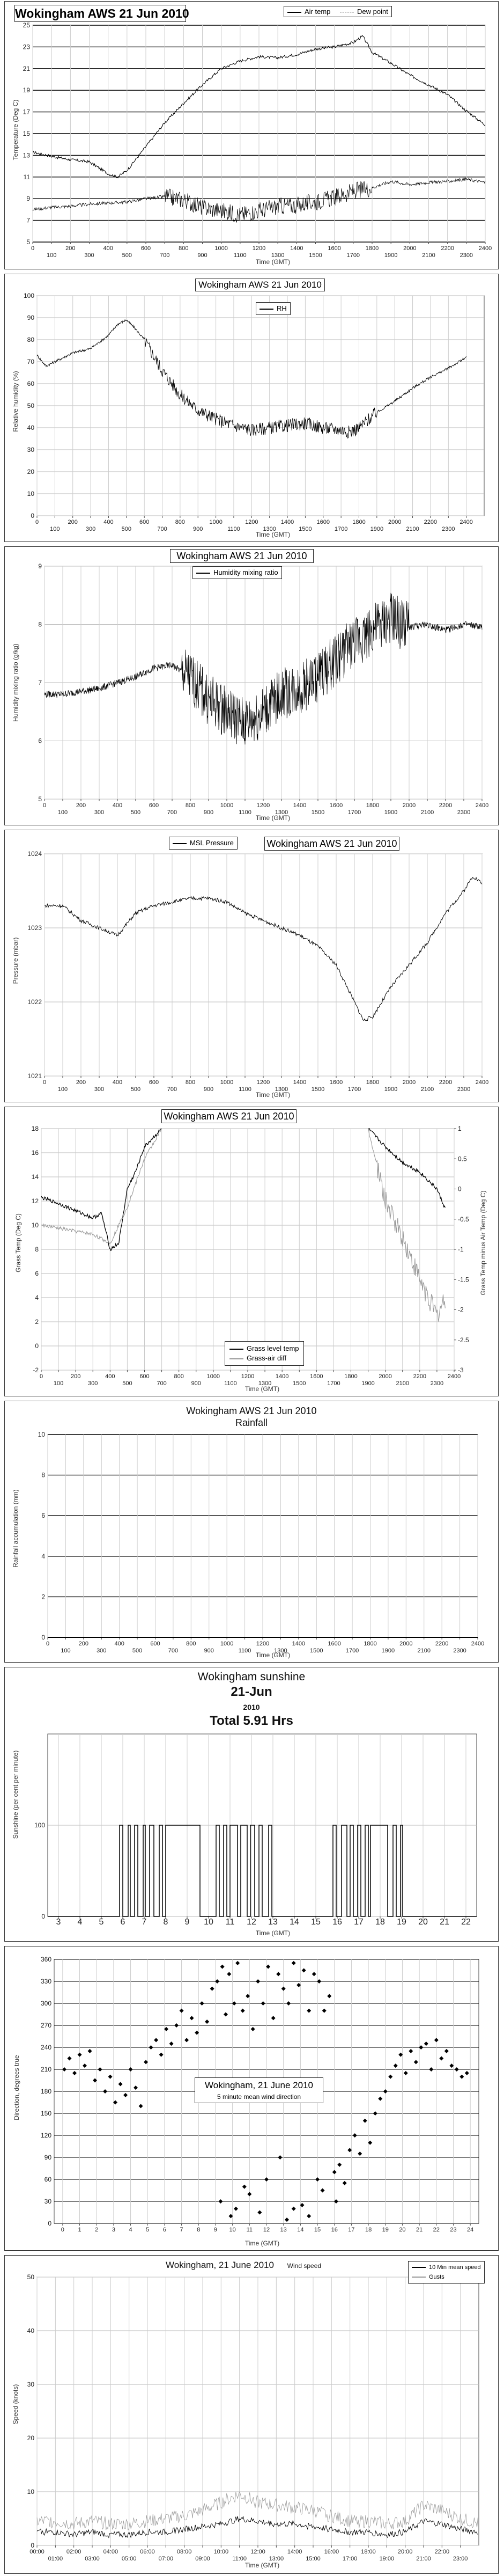 Image resolution: width=504 pixels, height=2576 pixels. I want to click on legend: Grass level temp Grass-air diff, so click(264, 1353).